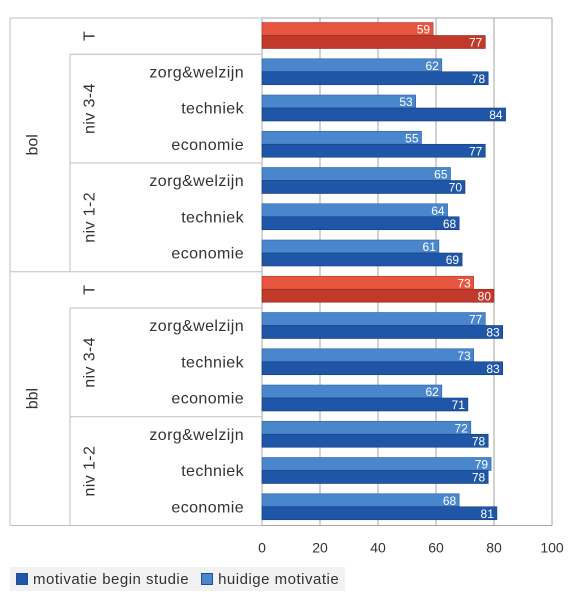 The width and height of the screenshot is (568, 592). I want to click on data-label: 71, so click(459, 405).